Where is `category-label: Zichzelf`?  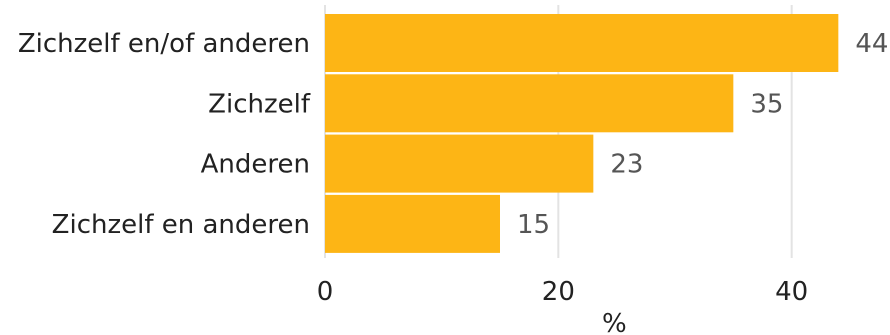
category-label: Zichzelf is located at coordinates (259, 104).